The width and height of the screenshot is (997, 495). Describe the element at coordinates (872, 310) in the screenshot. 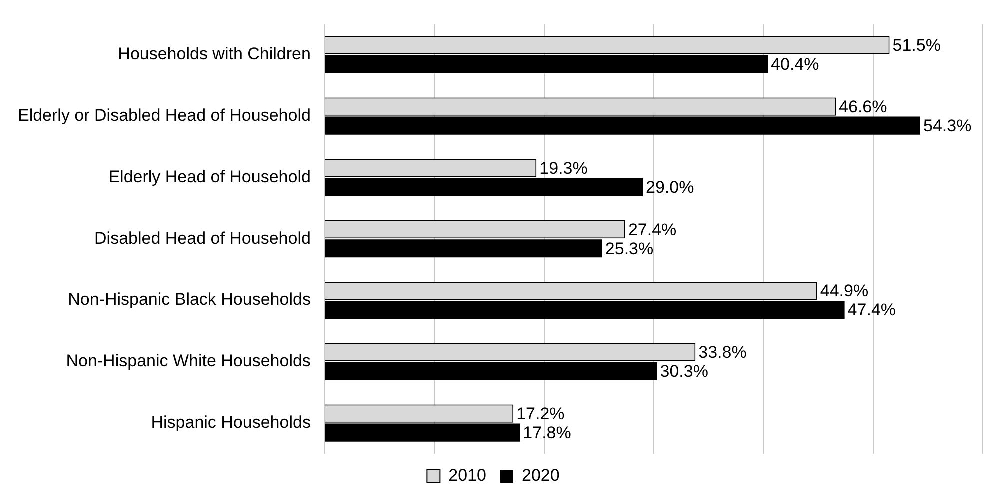

I see `data-label: 47.4%` at that location.